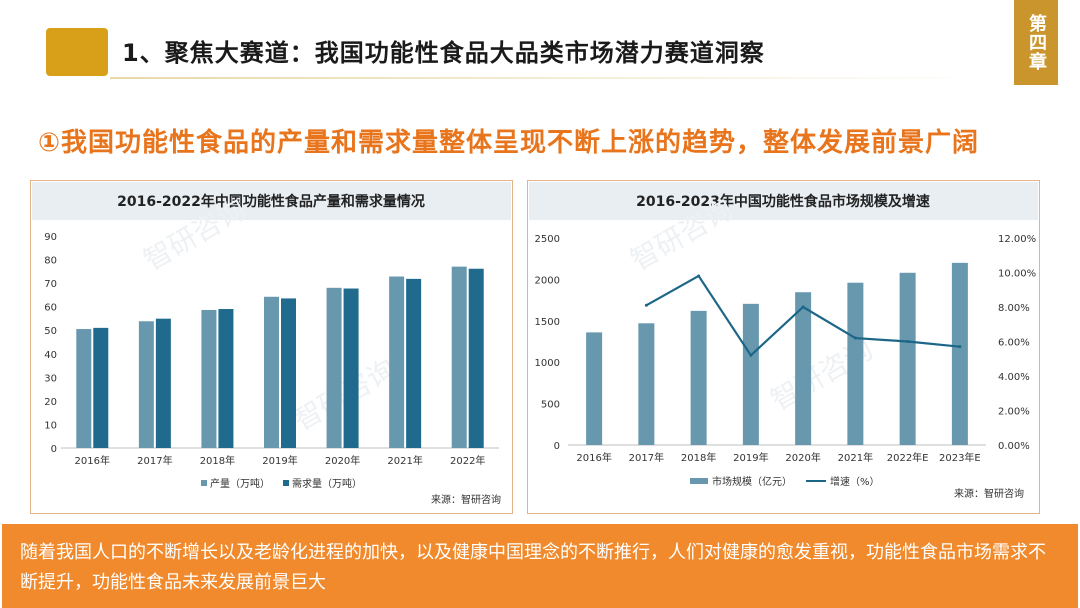 This screenshot has height=608, width=1080. Describe the element at coordinates (50, 284) in the screenshot. I see `y-tick-label: 70` at that location.